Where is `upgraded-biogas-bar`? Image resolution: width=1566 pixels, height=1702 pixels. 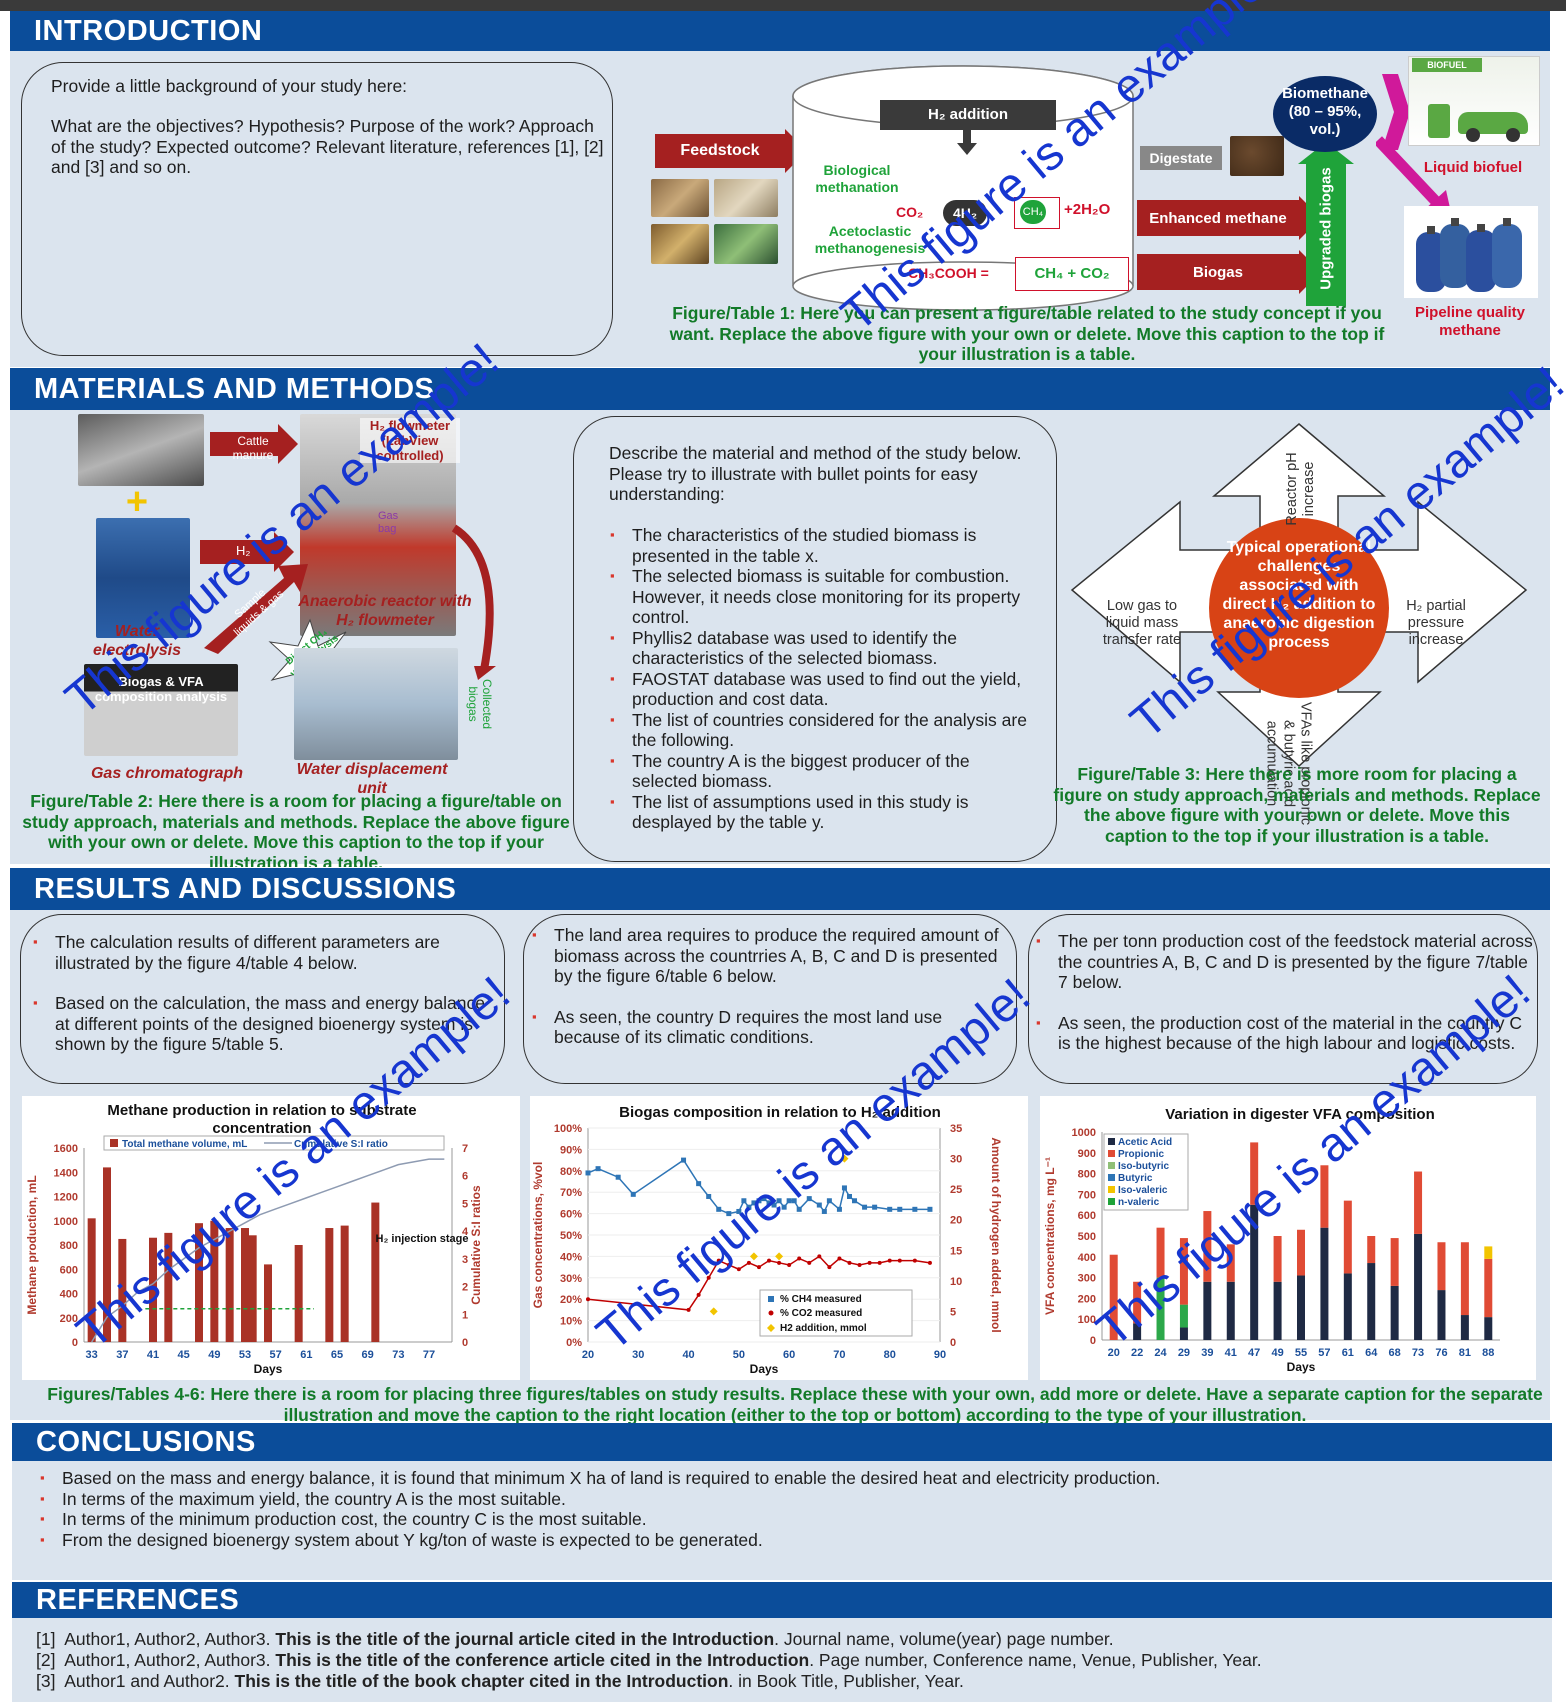
upgraded-biogas-bar is located at coordinates (1326, 234).